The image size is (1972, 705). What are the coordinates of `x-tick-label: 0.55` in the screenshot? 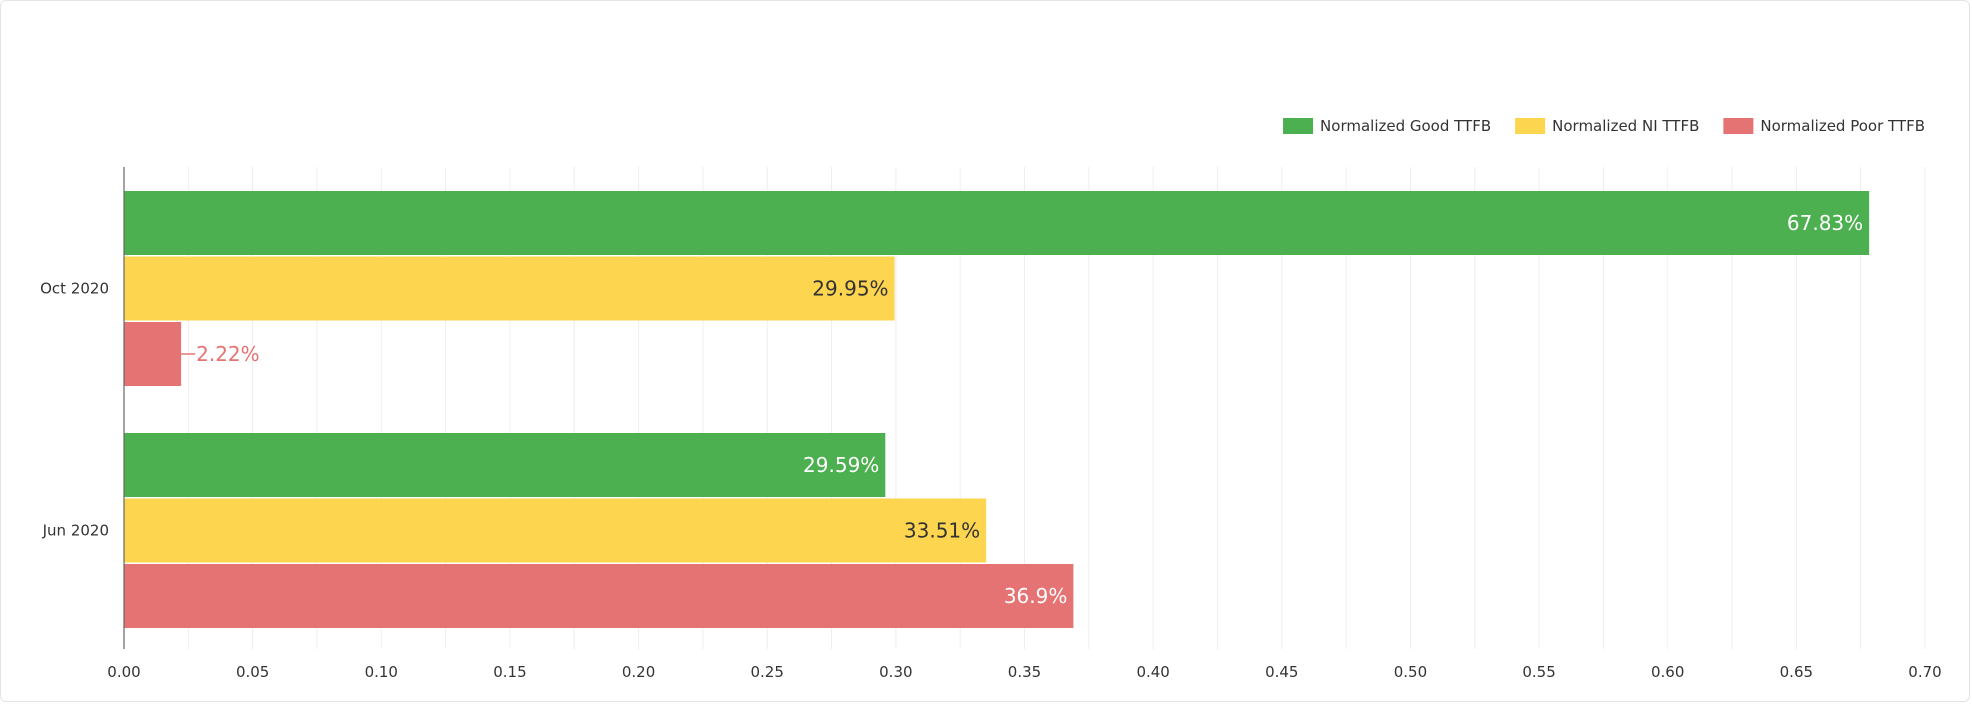 It's located at (1538, 672).